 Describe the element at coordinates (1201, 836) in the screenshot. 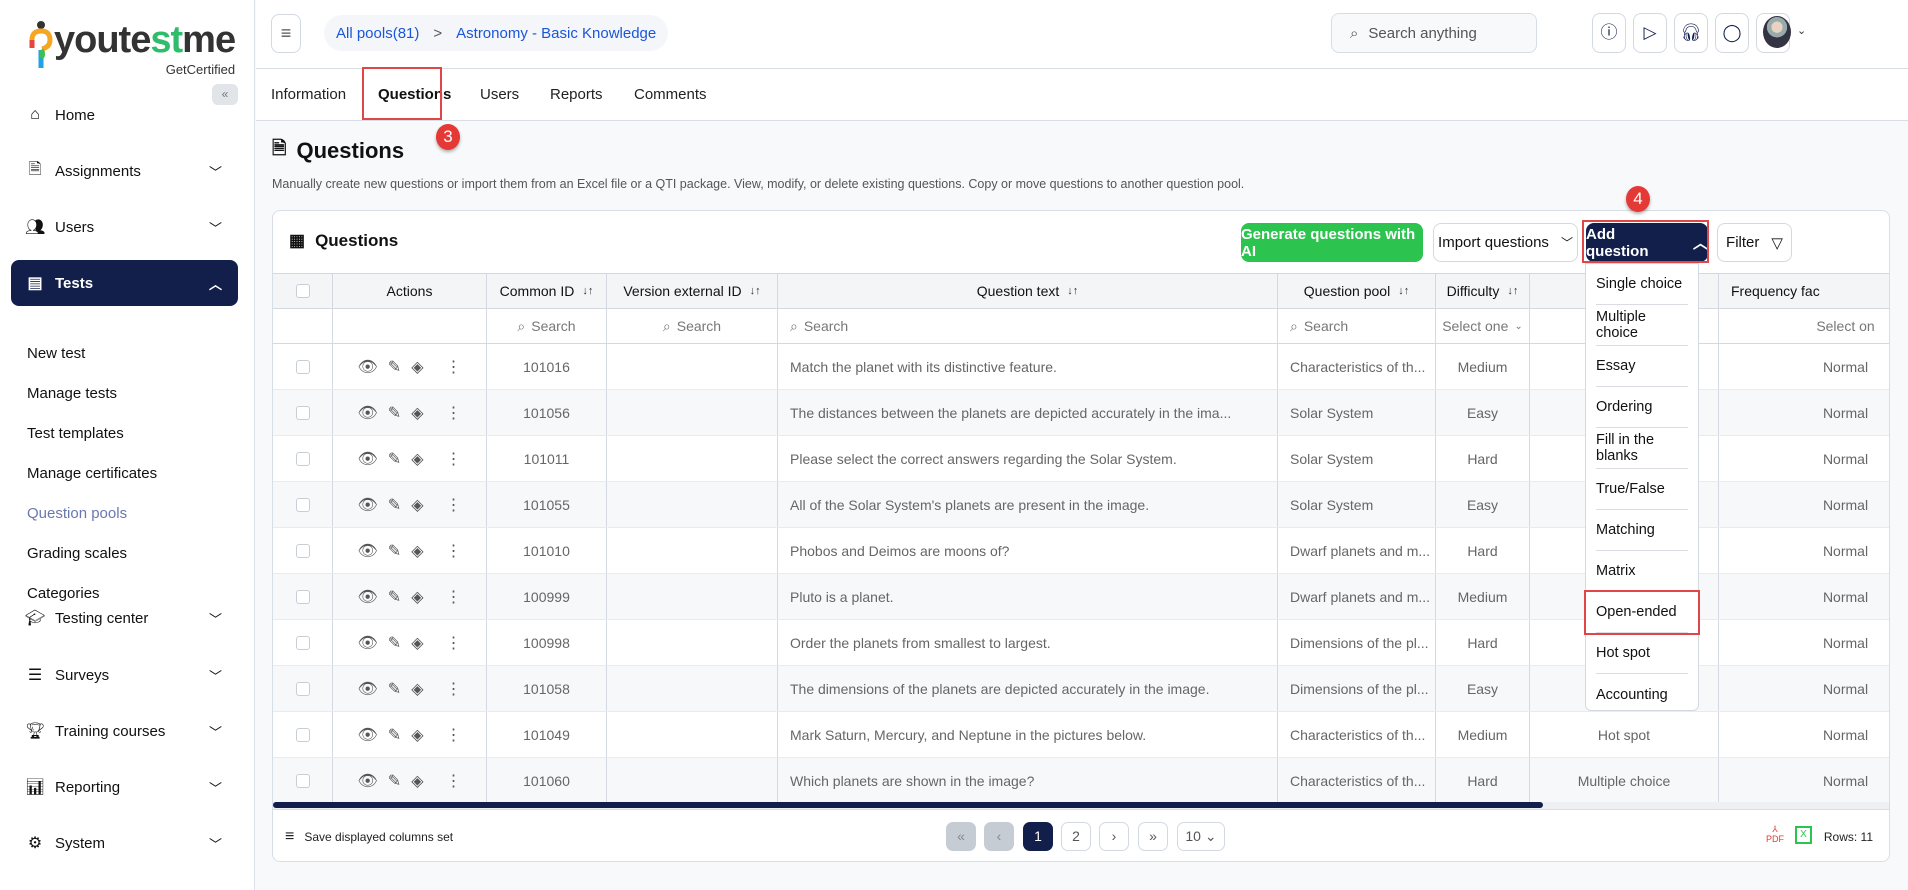

I see `page-size-select: 10 ⌄` at that location.